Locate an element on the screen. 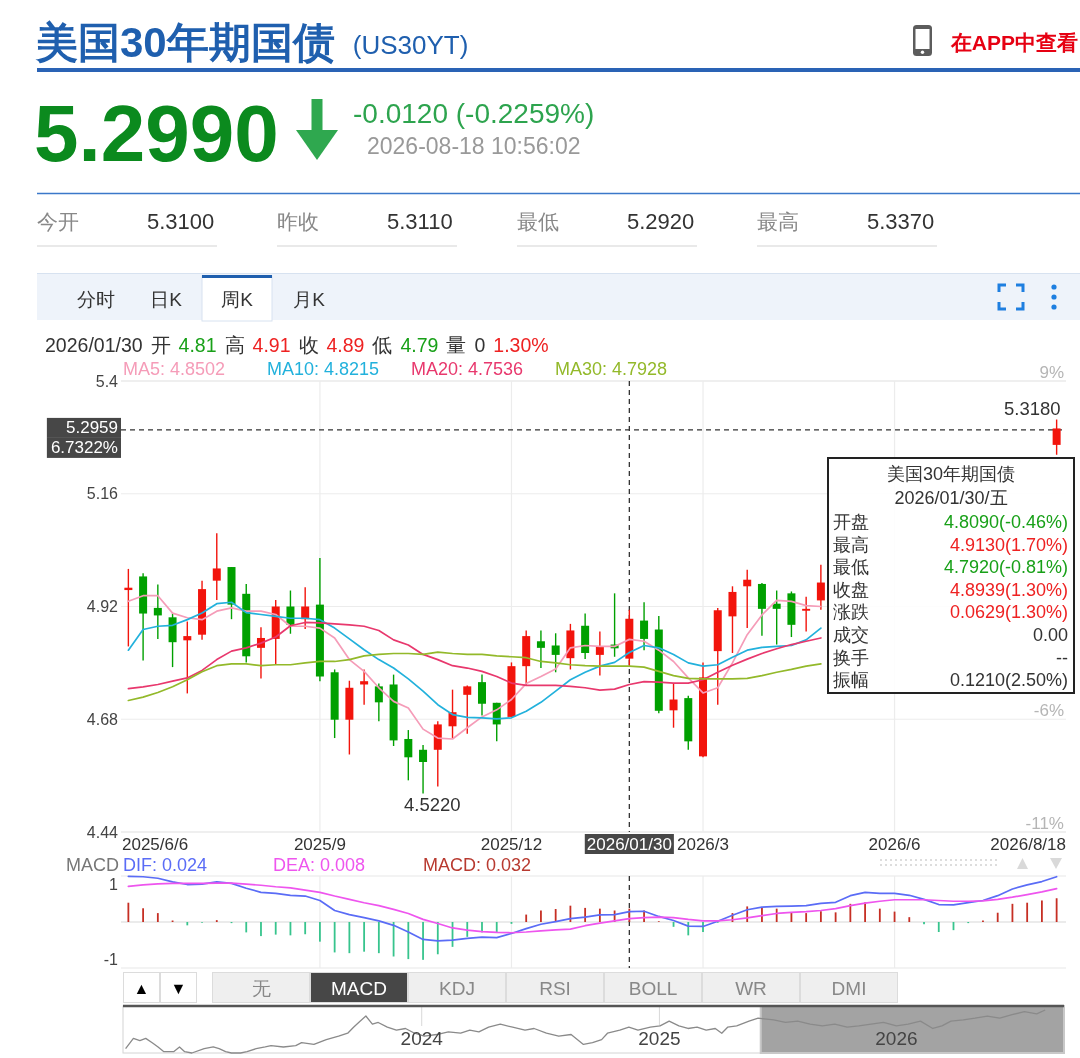 This screenshot has width=1080, height=1058. annotation: 4.8090(-0.46%) is located at coordinates (1005, 522).